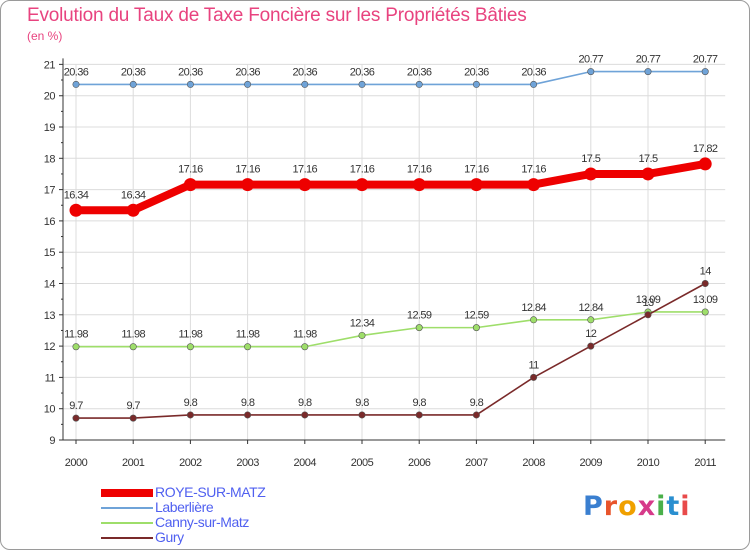 Image resolution: width=750 pixels, height=550 pixels. What do you see at coordinates (50, 191) in the screenshot?
I see `y-tick-label: 17` at bounding box center [50, 191].